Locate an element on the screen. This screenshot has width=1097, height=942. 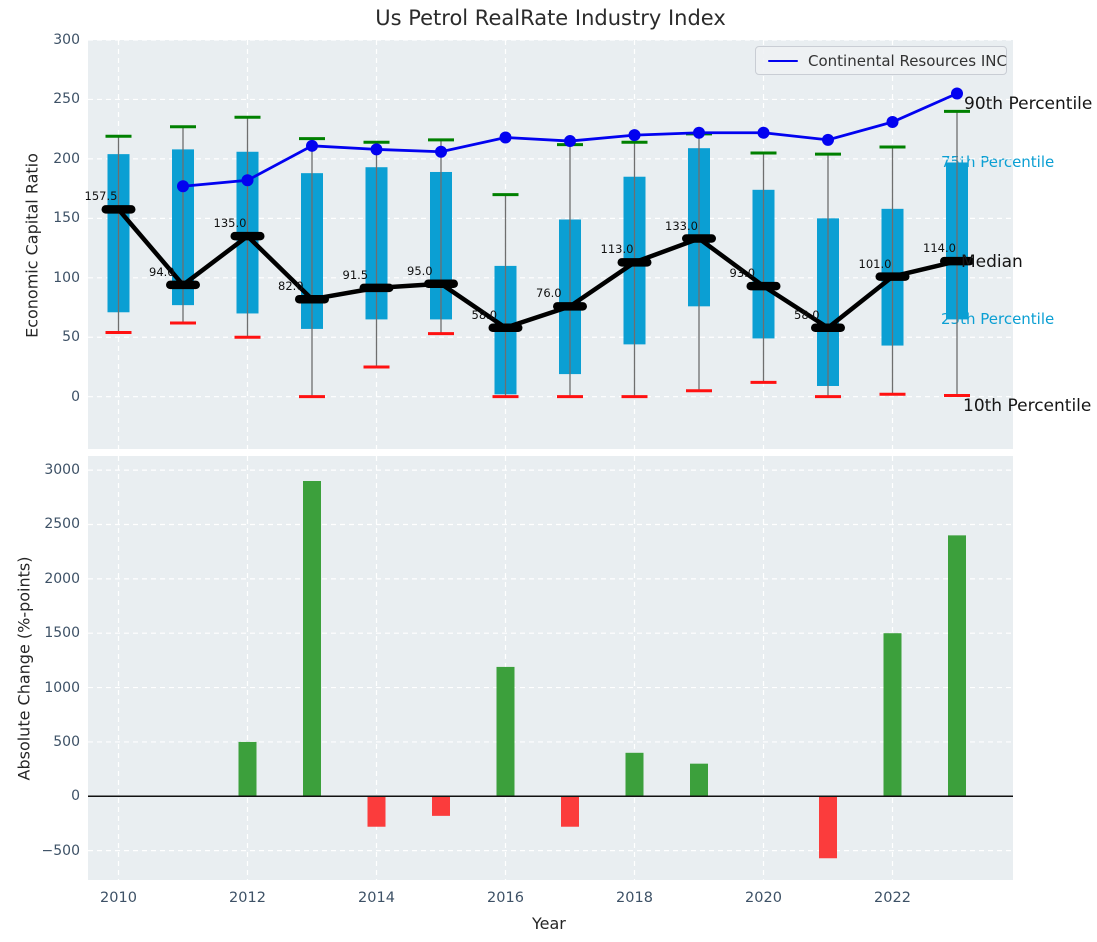
change-bar-2018 is located at coordinates (634, 774).